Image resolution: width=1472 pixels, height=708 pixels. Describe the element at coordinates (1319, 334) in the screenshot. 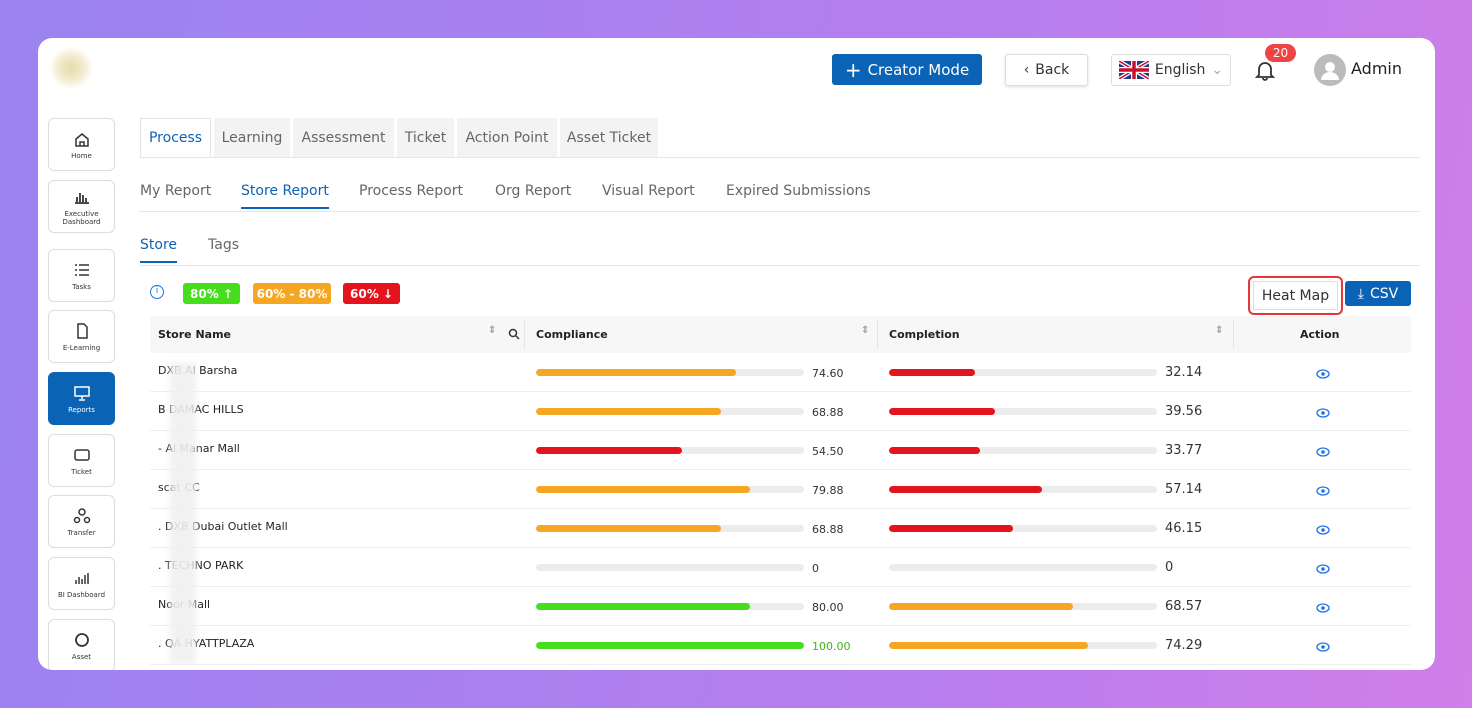

I see `column-header: Action` at that location.